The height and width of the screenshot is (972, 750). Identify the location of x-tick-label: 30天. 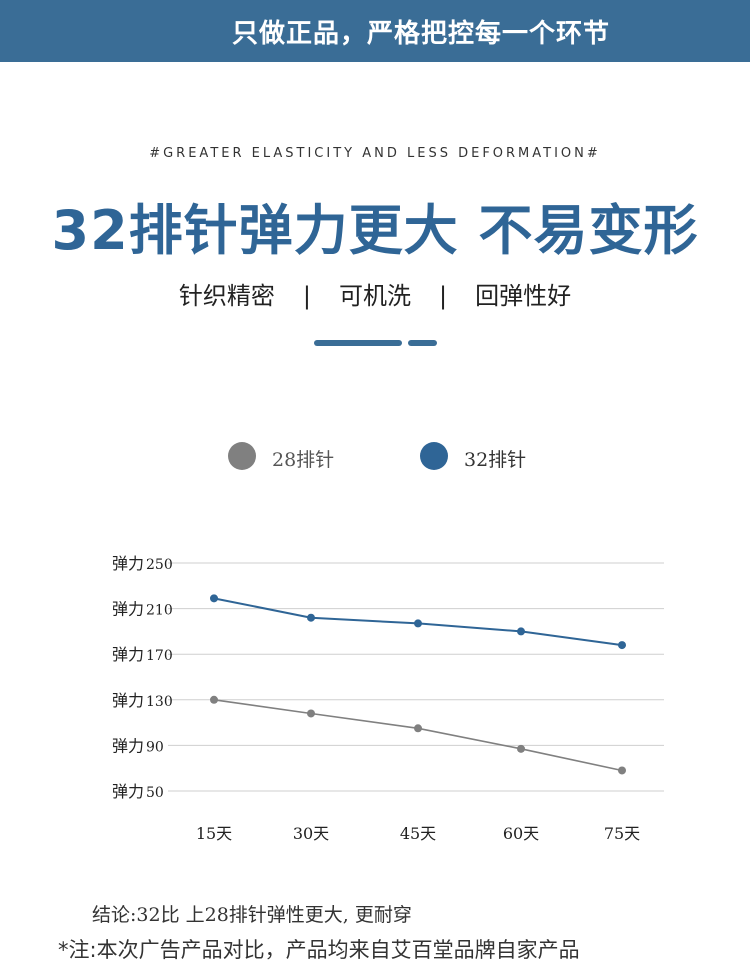
(311, 833).